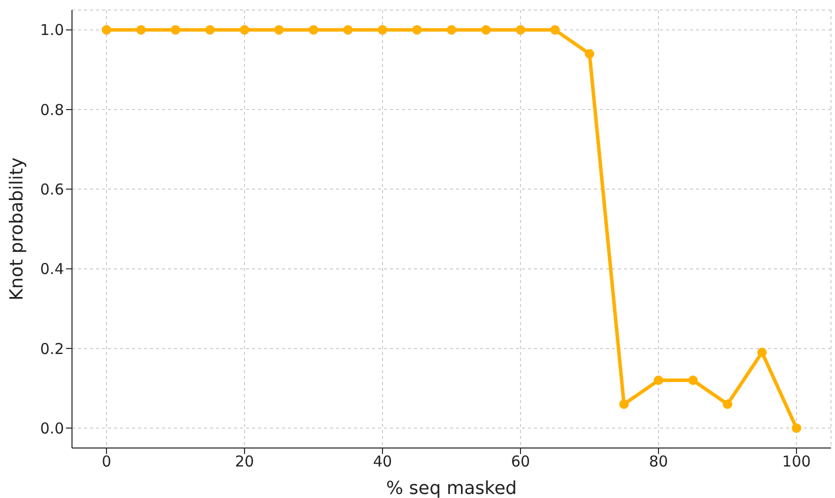 The image size is (835, 498). I want to click on y-tick-label: 0.4, so click(52, 269).